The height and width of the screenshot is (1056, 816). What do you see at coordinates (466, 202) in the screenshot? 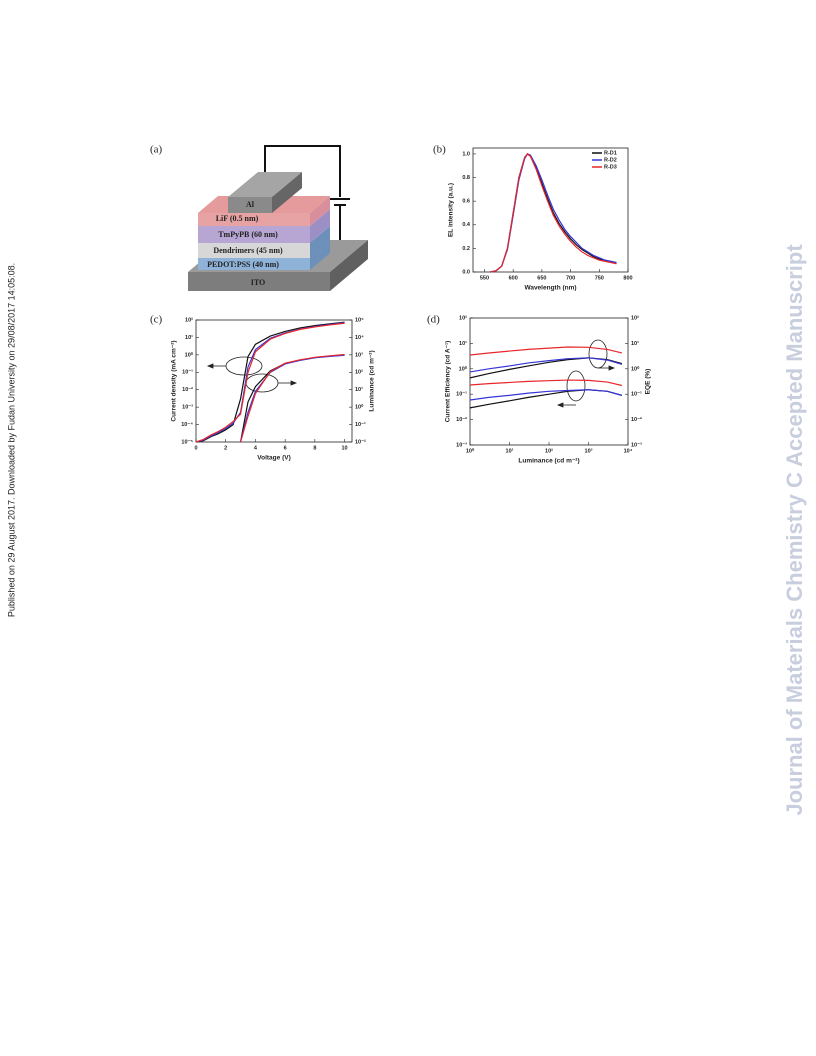
I see `y-tick-label: 0.6` at bounding box center [466, 202].